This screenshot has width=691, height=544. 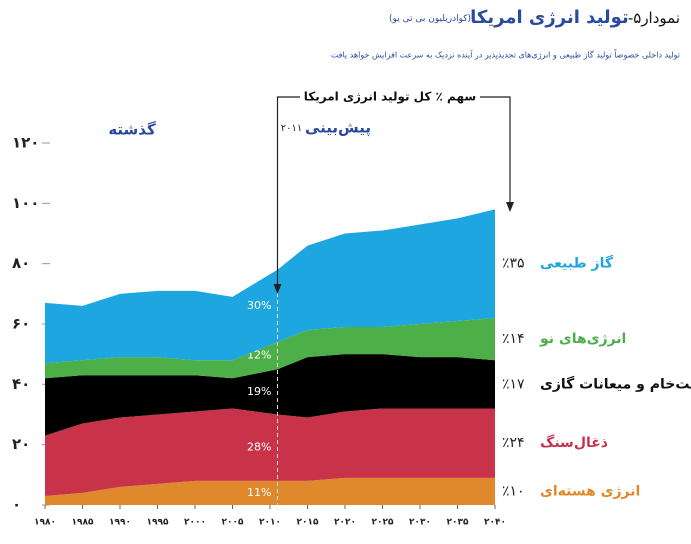 What do you see at coordinates (132, 130) in the screenshot?
I see `past-label: گذشته` at bounding box center [132, 130].